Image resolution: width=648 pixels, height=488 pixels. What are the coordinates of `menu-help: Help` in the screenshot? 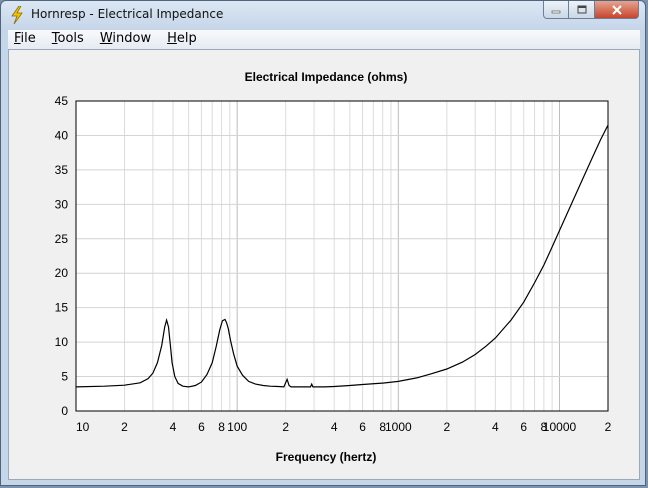 It's located at (182, 39).